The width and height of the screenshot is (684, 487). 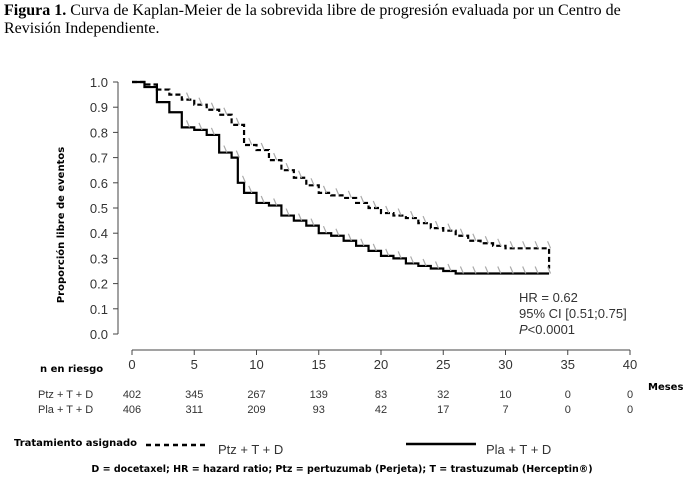 What do you see at coordinates (505, 410) in the screenshot?
I see `risk-cell: 7` at bounding box center [505, 410].